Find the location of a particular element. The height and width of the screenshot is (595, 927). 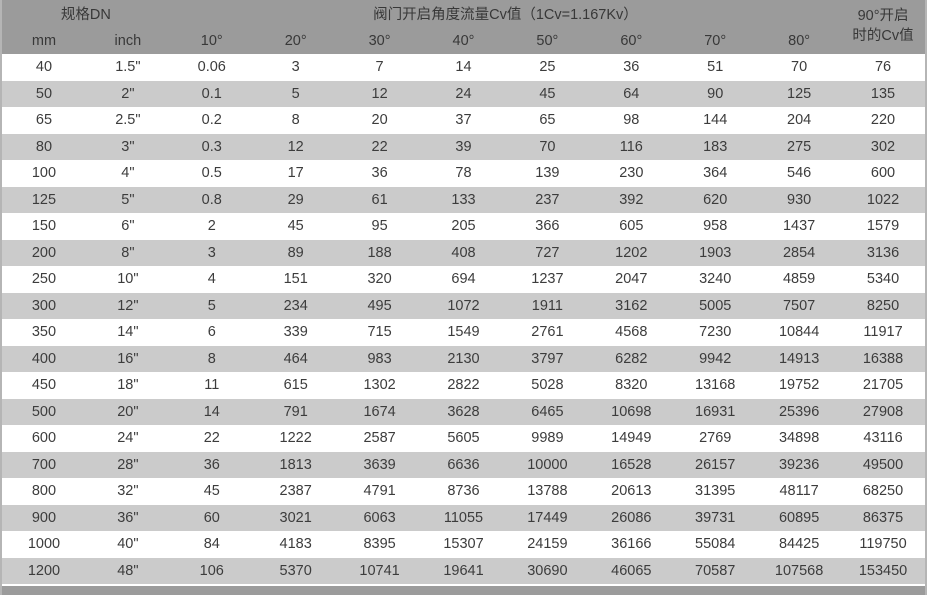

table-cell: 1237 is located at coordinates (547, 279).